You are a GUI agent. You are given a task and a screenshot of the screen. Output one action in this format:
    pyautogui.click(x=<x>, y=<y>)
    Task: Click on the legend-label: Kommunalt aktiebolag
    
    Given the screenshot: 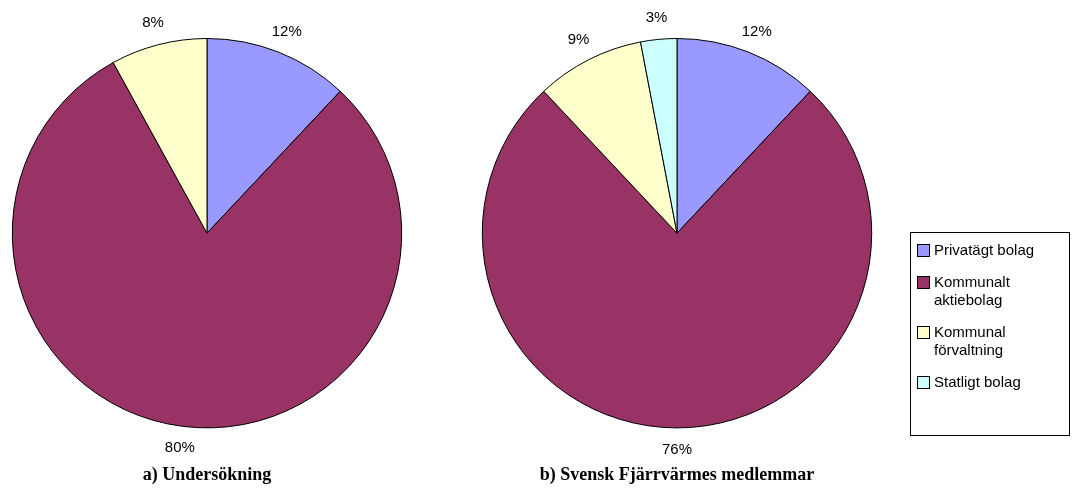 What is the action you would take?
    pyautogui.click(x=972, y=291)
    